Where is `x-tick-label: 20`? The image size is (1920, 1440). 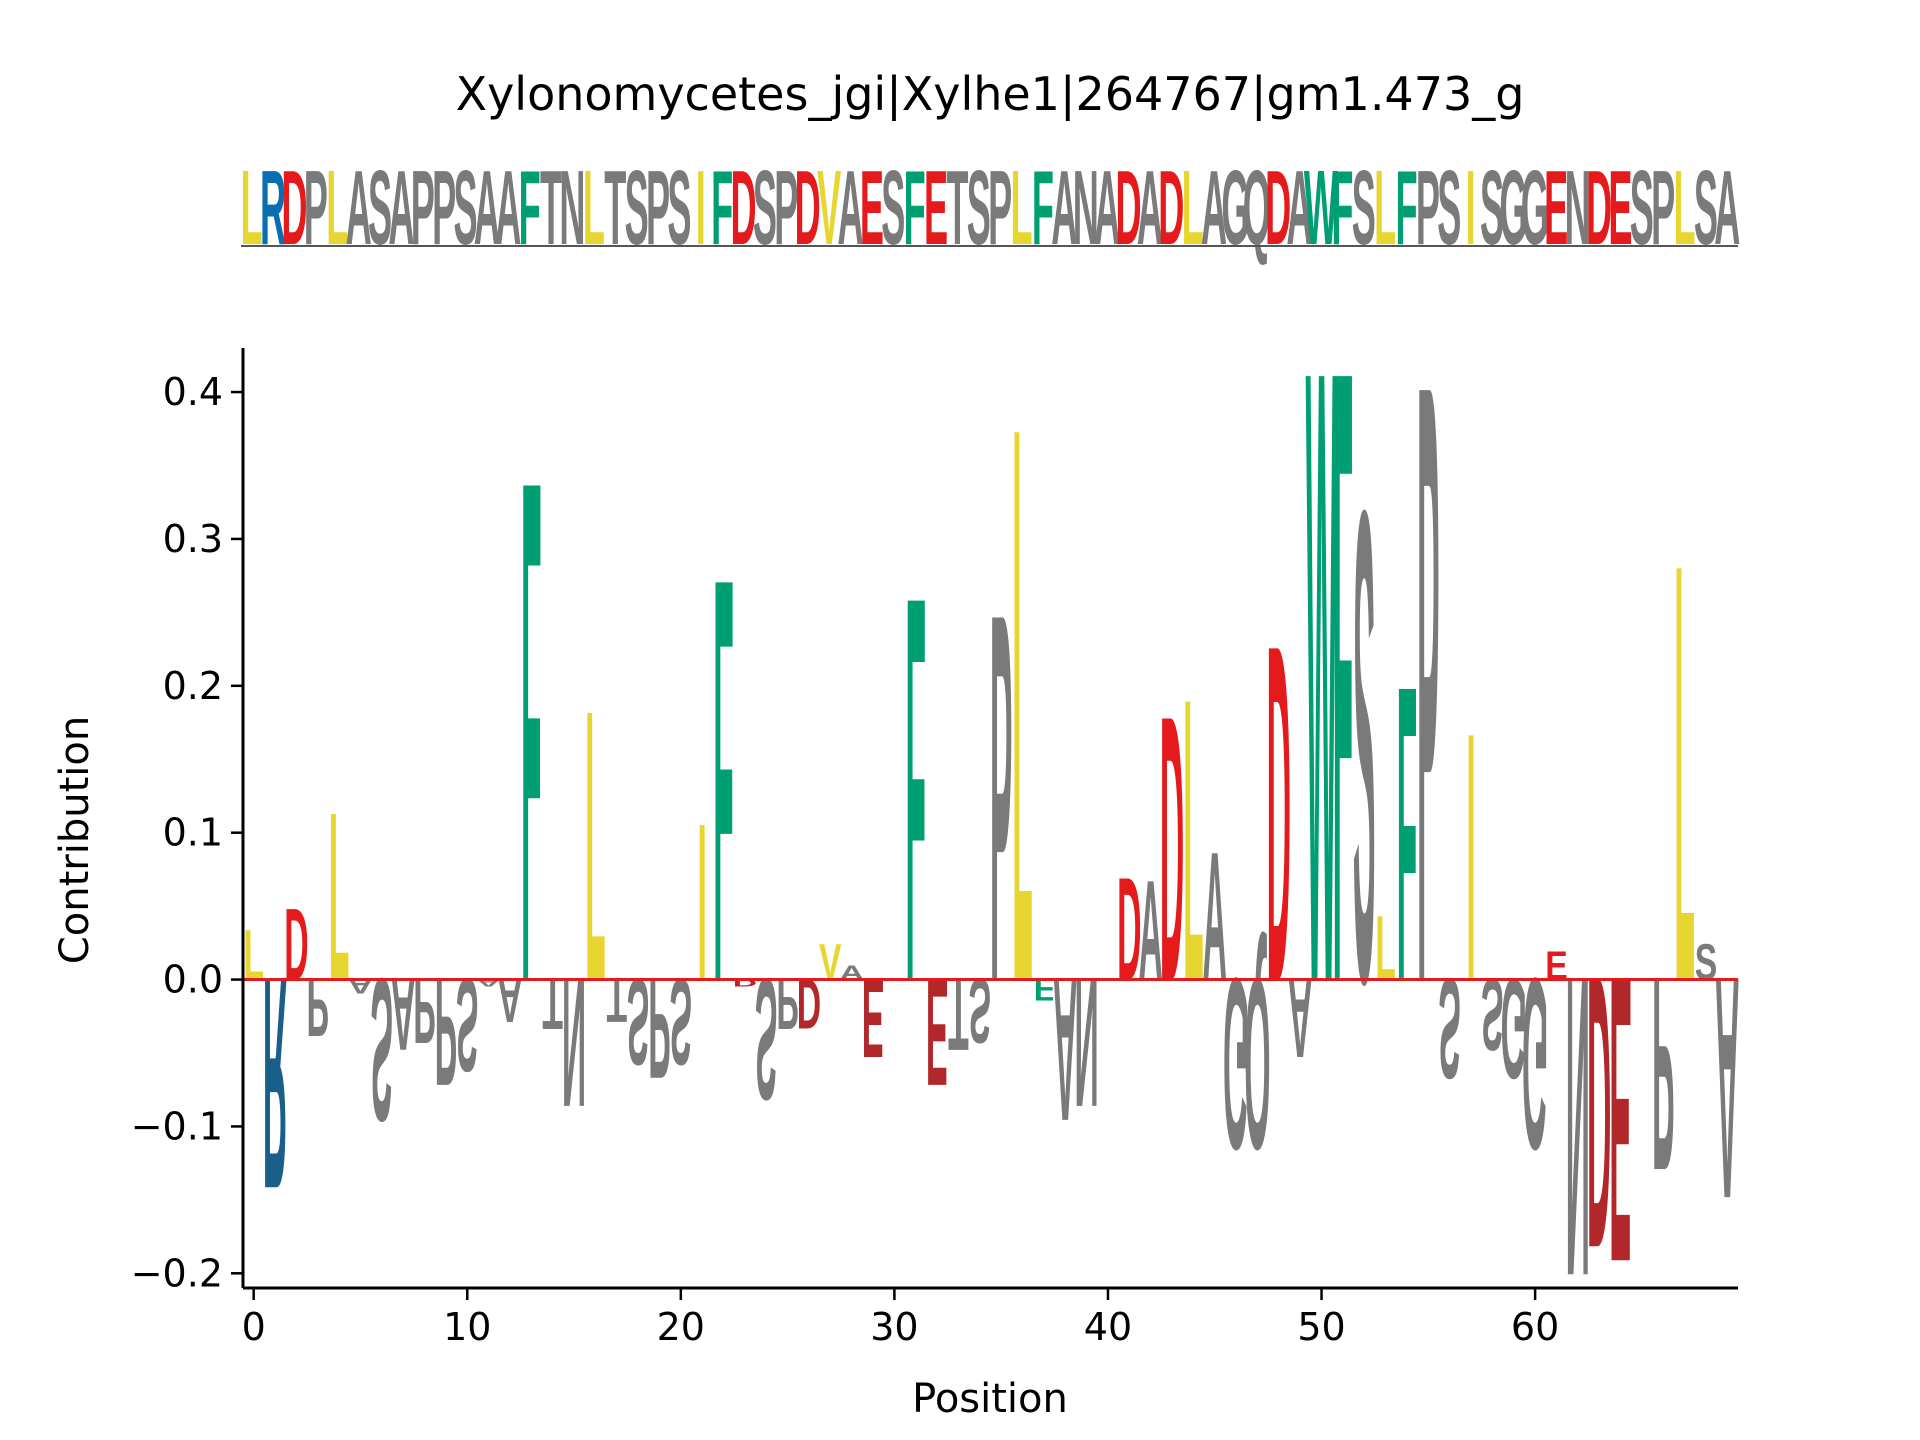
x-tick-label: 20 is located at coordinates (681, 1327).